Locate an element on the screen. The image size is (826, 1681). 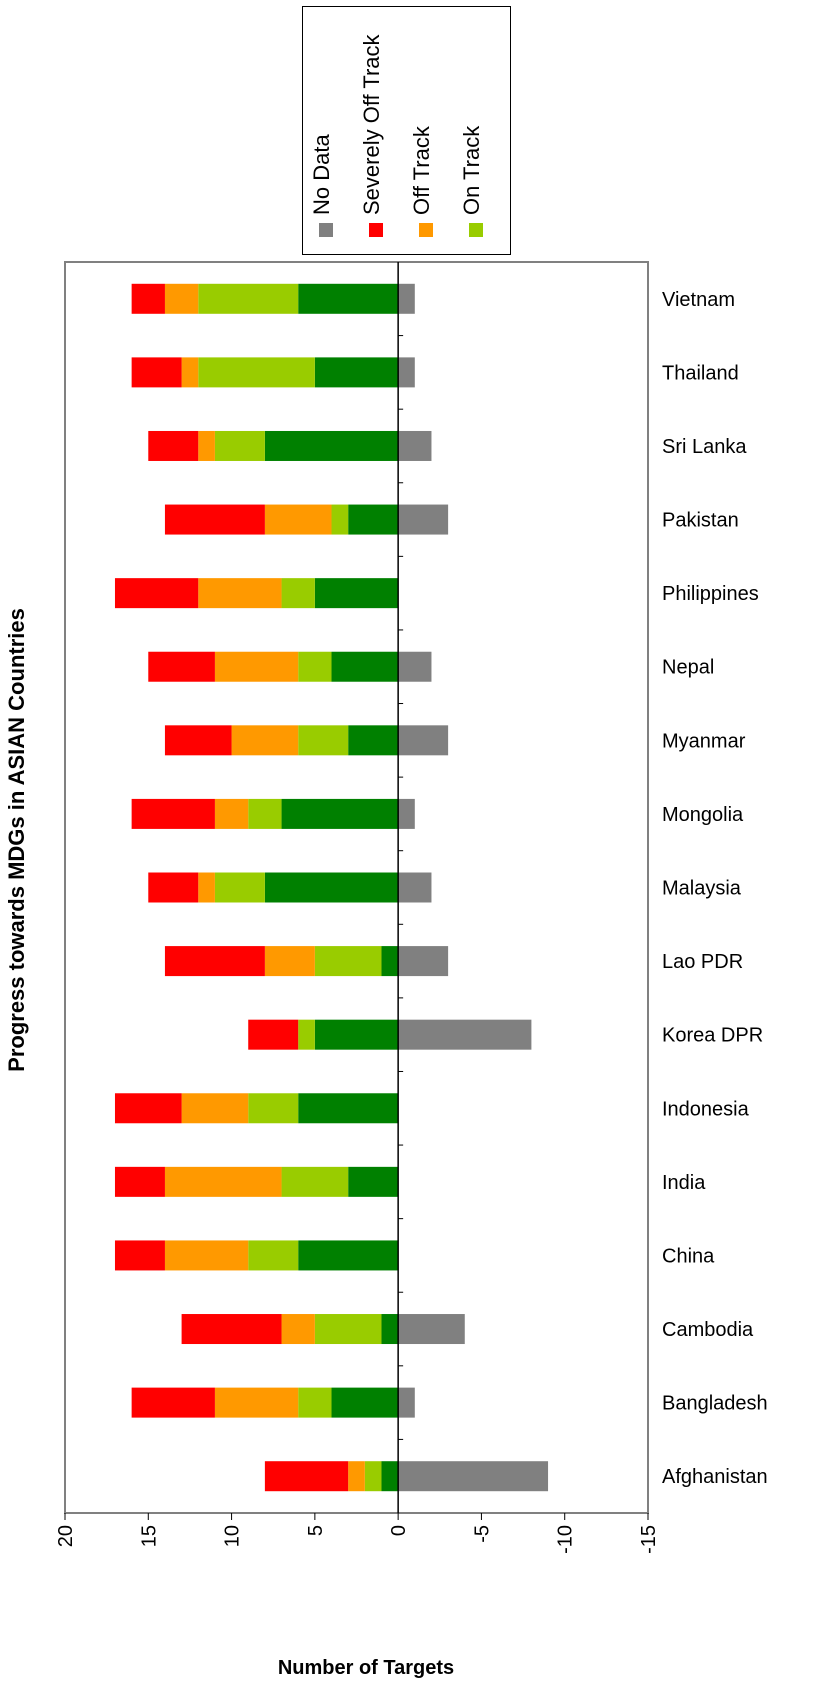
x-tick-label: -5 is located at coordinates (482, 1534).